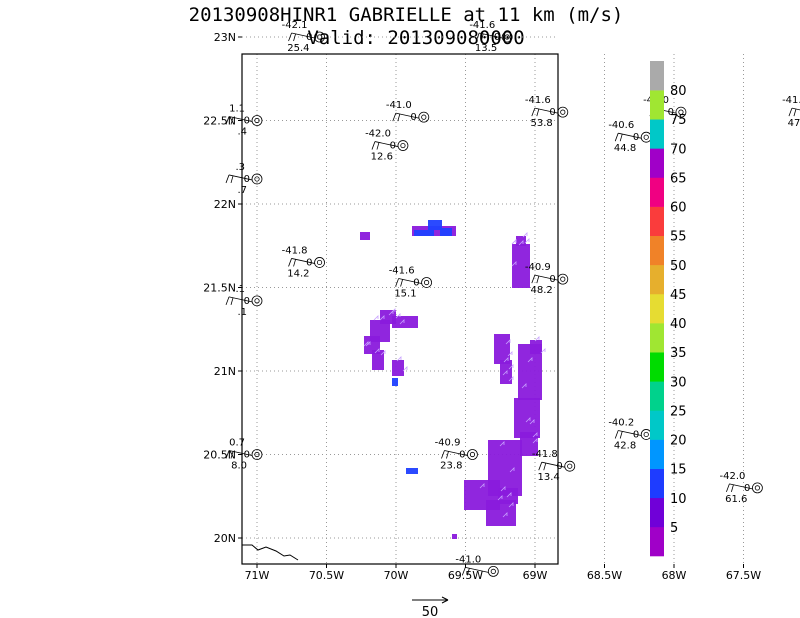  What do you see at coordinates (678, 470) in the screenshot?
I see `colorbar-label: 15` at bounding box center [678, 470].